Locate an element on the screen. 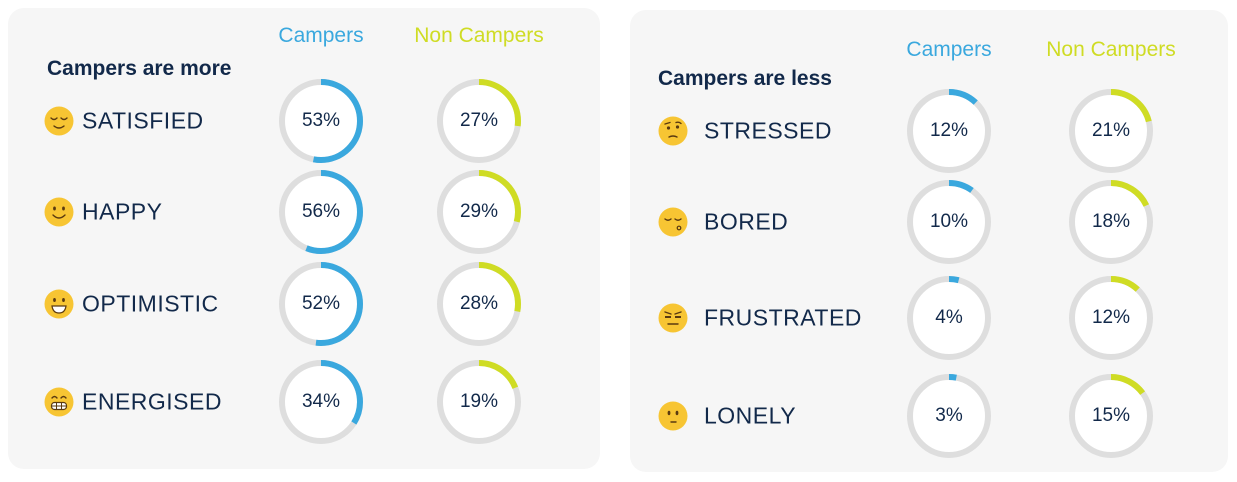 Image resolution: width=1237 pixels, height=482 pixels. ring-non-campers-stressed-svg is located at coordinates (1111, 131).